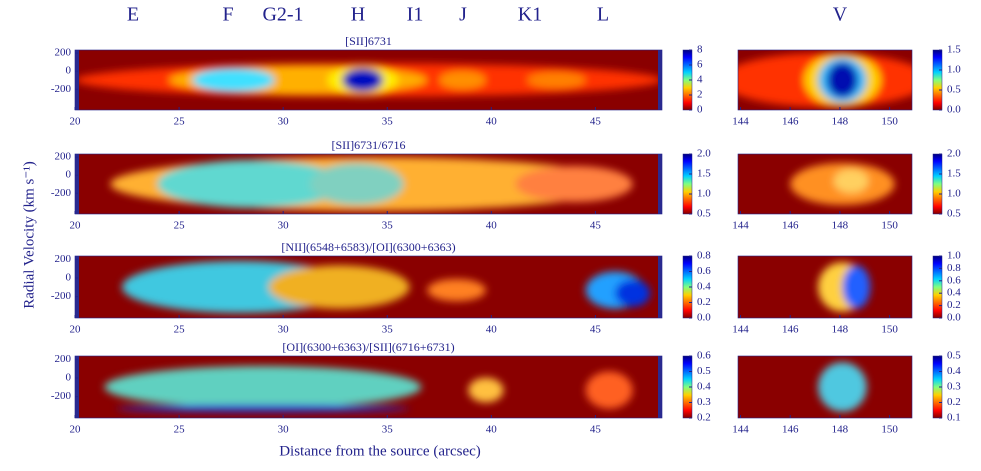 This screenshot has width=981, height=471. What do you see at coordinates (463, 15) in the screenshot?
I see `knot-label: J` at bounding box center [463, 15].